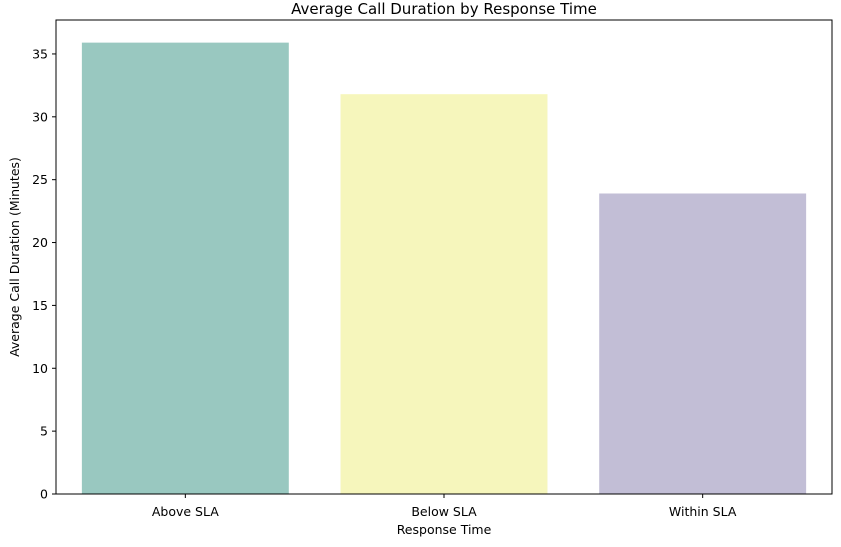 Image resolution: width=841 pixels, height=547 pixels. What do you see at coordinates (44, 431) in the screenshot?
I see `y-tick-label: 5` at bounding box center [44, 431].